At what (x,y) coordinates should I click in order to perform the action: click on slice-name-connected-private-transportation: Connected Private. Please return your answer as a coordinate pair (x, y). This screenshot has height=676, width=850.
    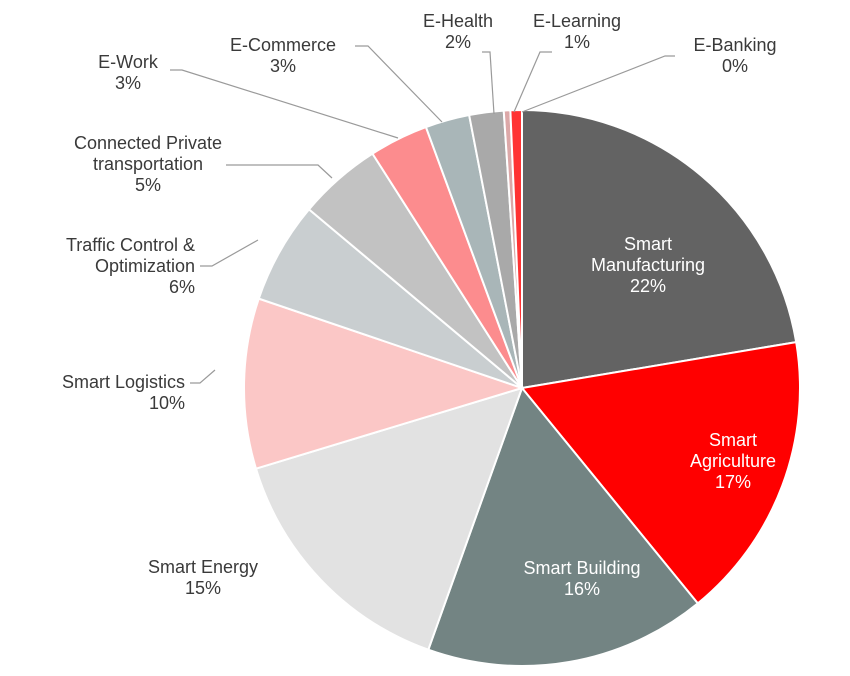
    Looking at the image, I should click on (148, 143).